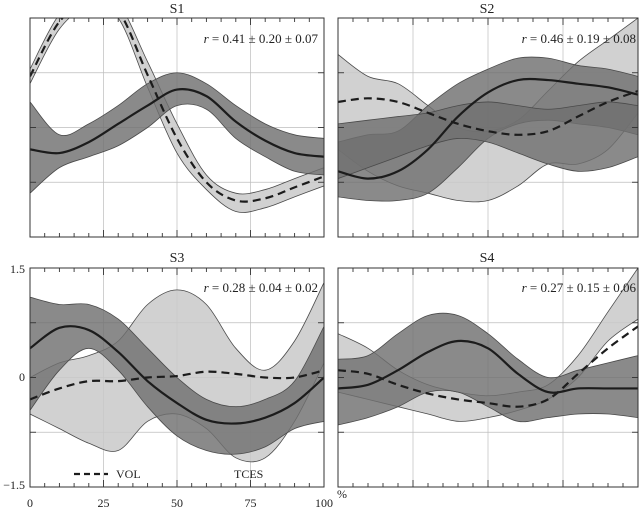 Image resolution: width=641 pixels, height=515 pixels. Describe the element at coordinates (17, 269) in the screenshot. I see `y-tick-label-top: 1.5` at that location.